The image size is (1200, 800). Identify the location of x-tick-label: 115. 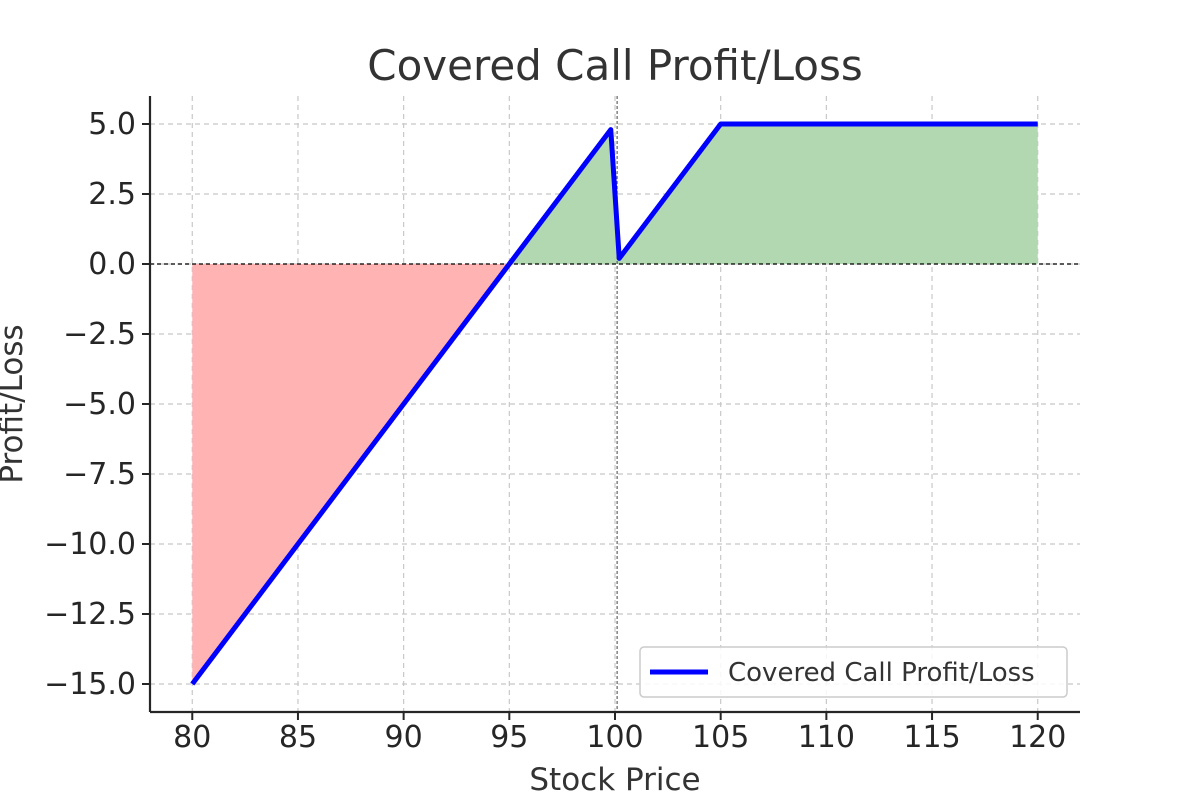
(931, 737).